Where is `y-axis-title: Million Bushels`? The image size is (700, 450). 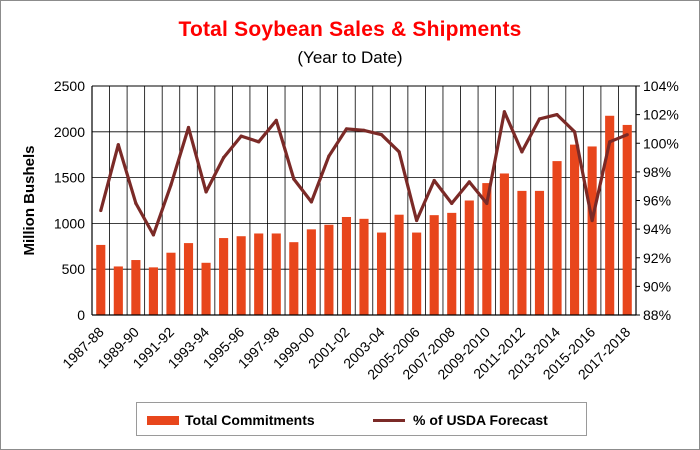 y-axis-title: Million Bushels is located at coordinates (29, 200).